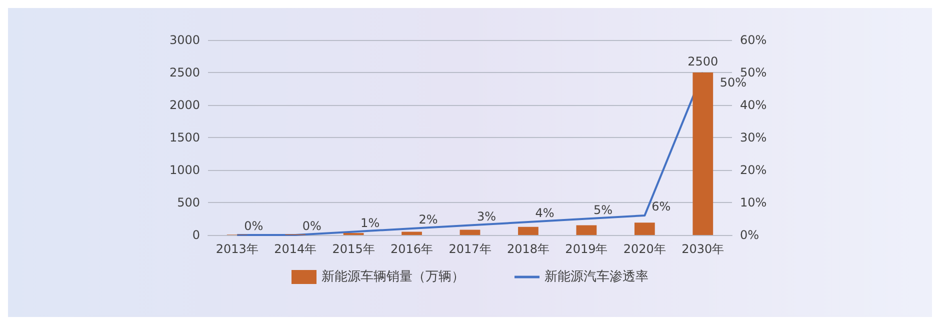 This screenshot has width=940, height=325. I want to click on x-tick-label: 2016年, so click(412, 249).